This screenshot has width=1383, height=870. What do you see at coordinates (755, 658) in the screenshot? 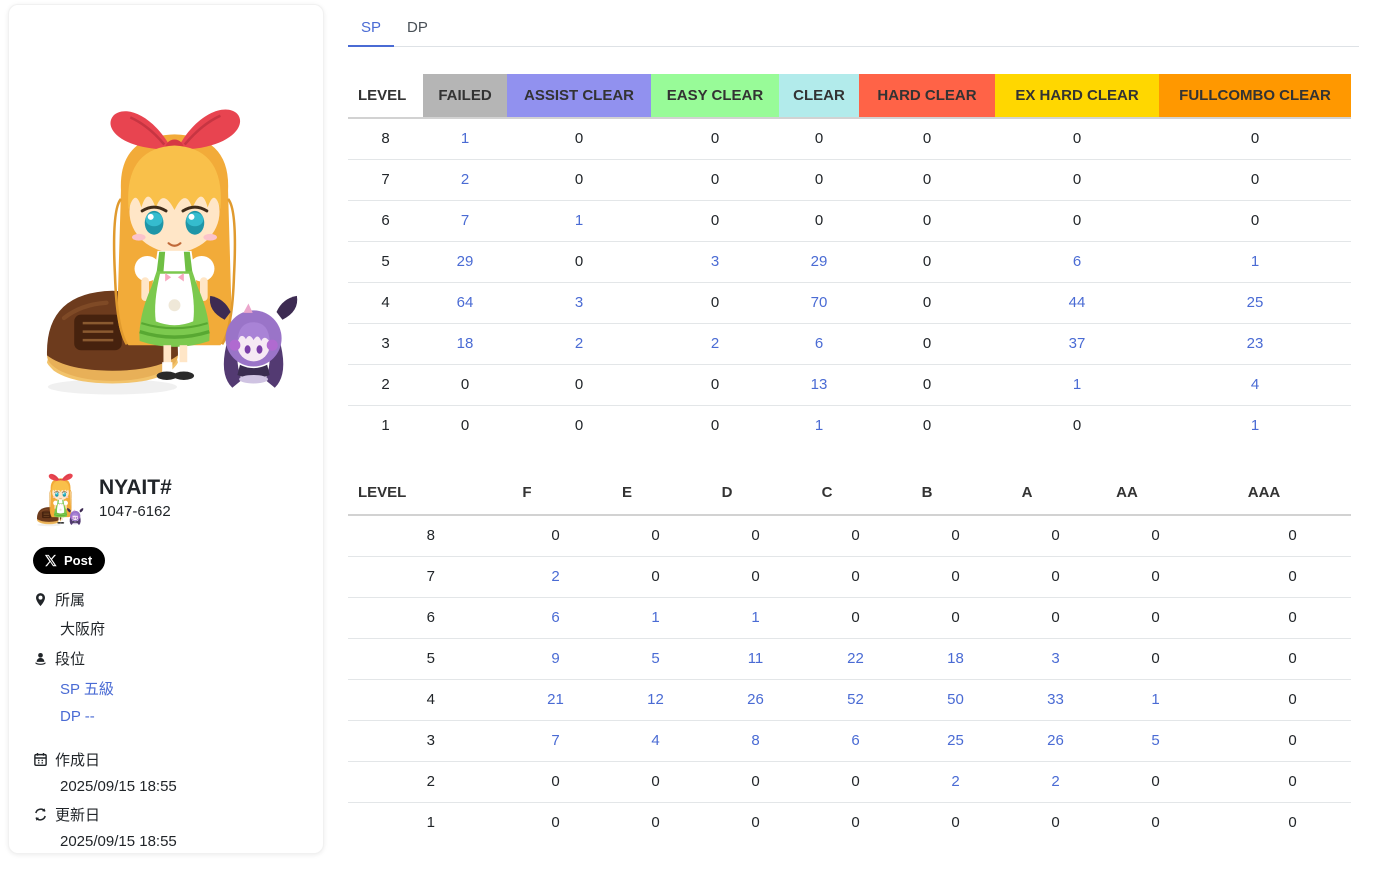
I see `count-link: 11` at bounding box center [755, 658].